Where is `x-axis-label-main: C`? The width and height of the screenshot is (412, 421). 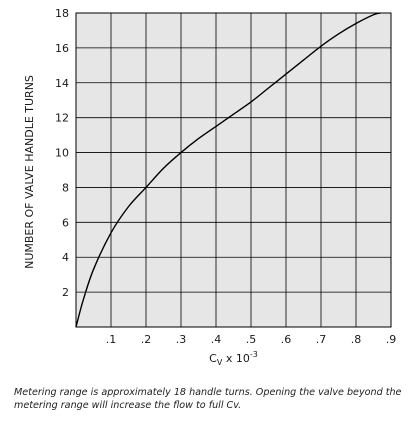
x-axis-label-main: C is located at coordinates (213, 358).